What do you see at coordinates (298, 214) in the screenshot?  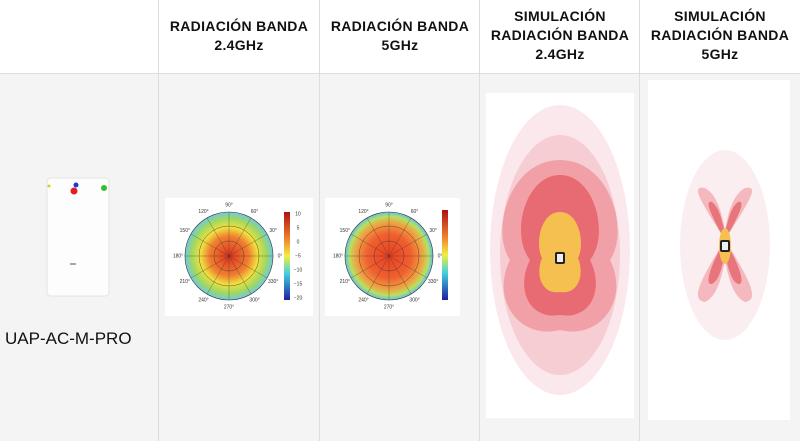 I see `colorbar-label: 10` at bounding box center [298, 214].